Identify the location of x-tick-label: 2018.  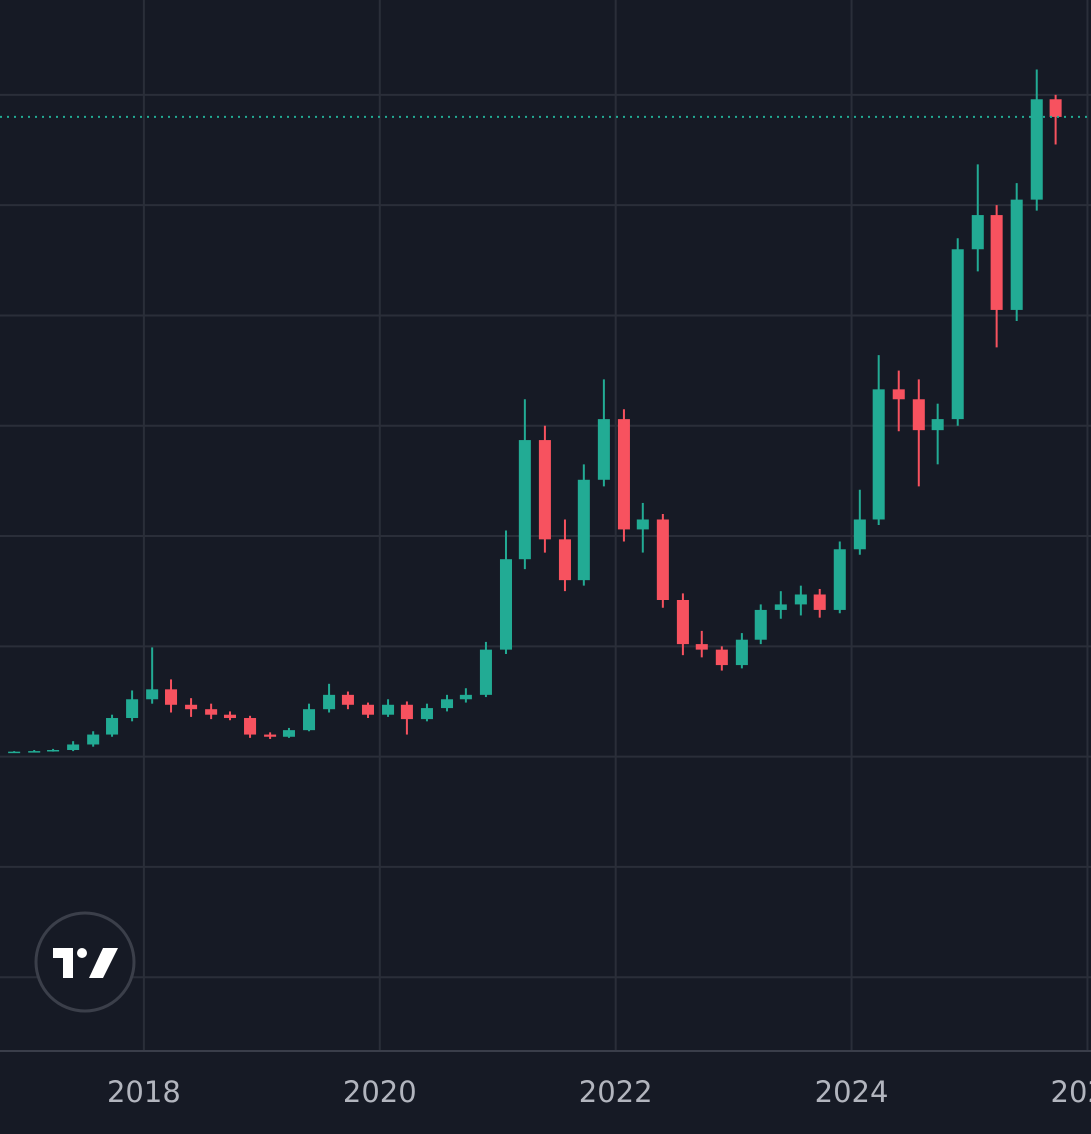
(144, 1092).